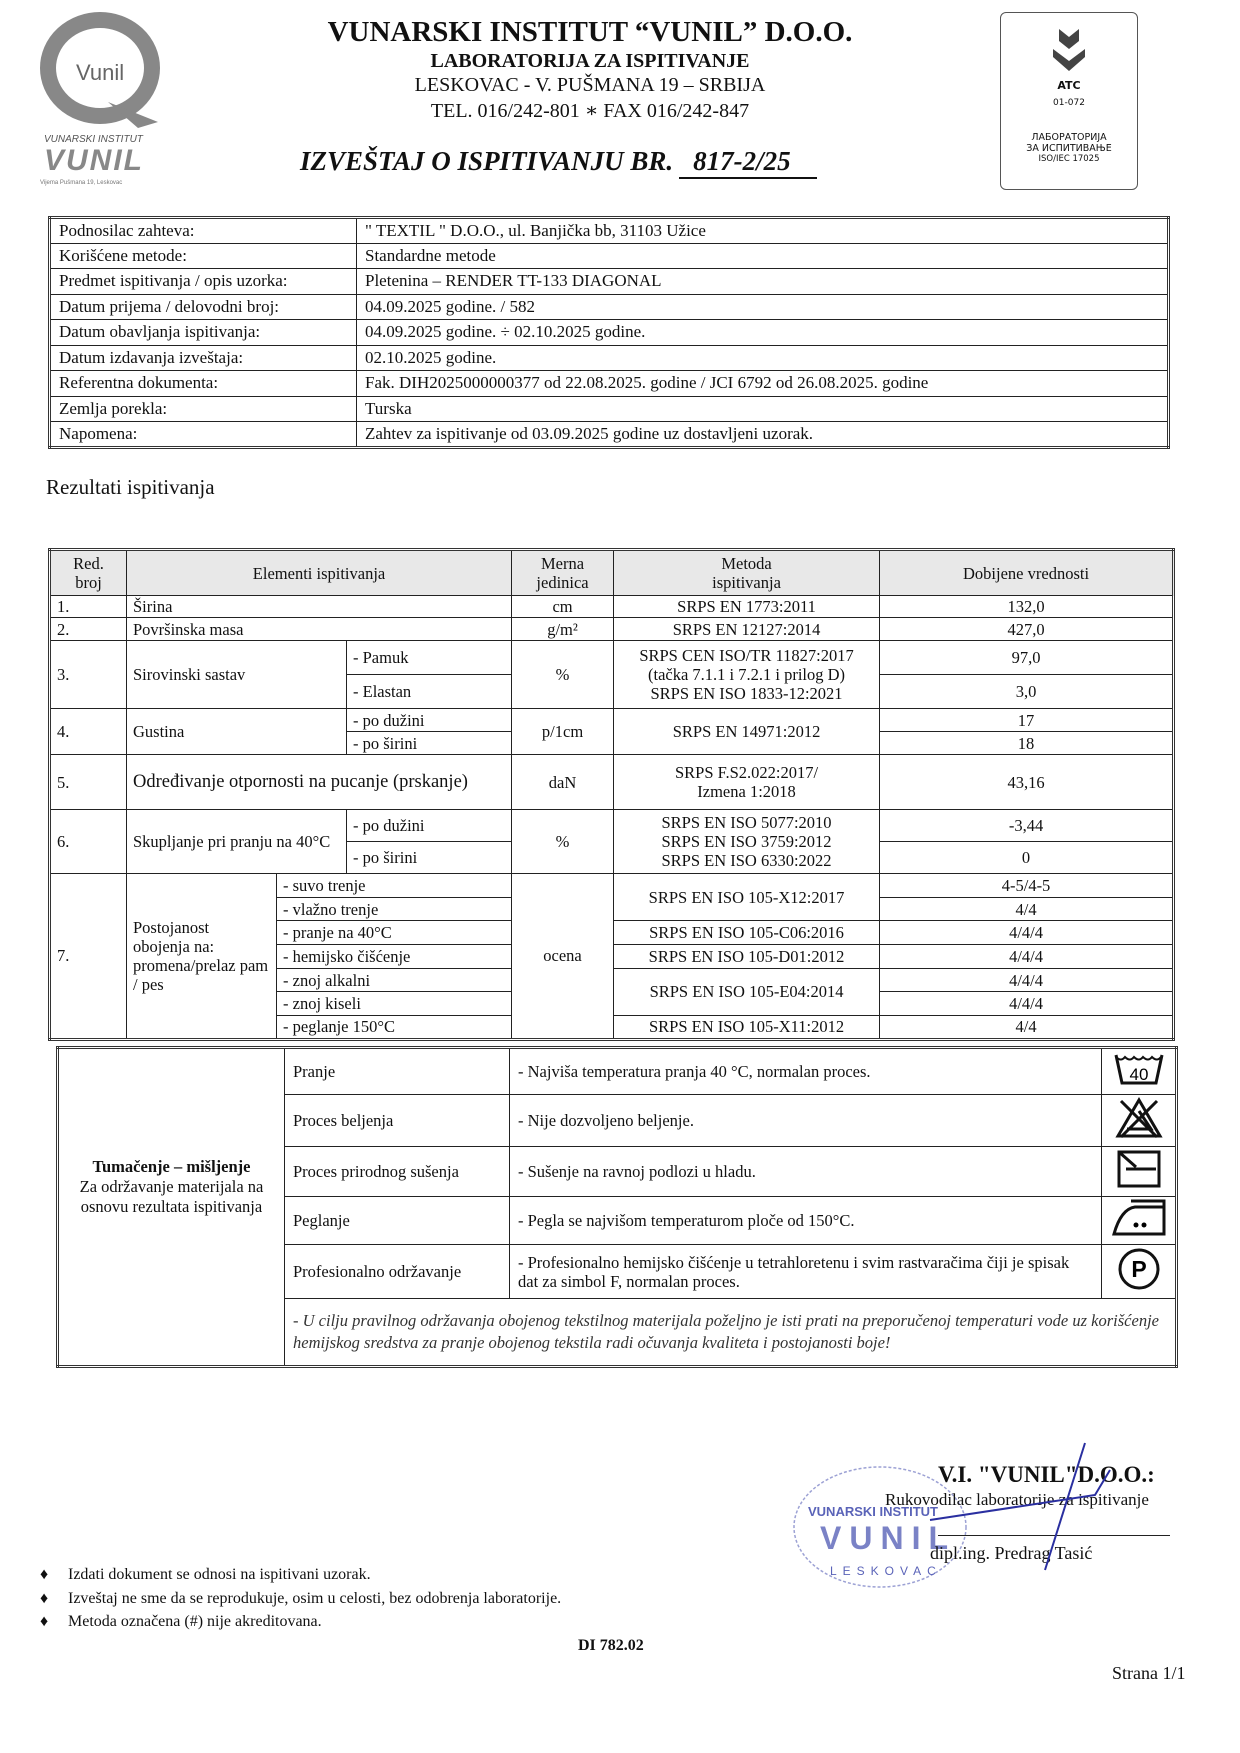 This screenshot has height=1753, width=1240. Describe the element at coordinates (747, 606) in the screenshot. I see `row-method: SRPS EN 1773:2011` at that location.